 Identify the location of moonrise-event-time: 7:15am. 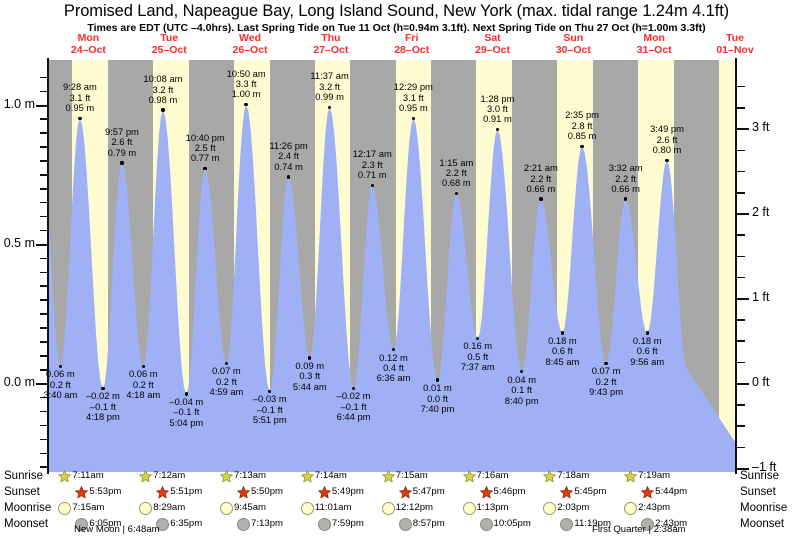
(88, 507).